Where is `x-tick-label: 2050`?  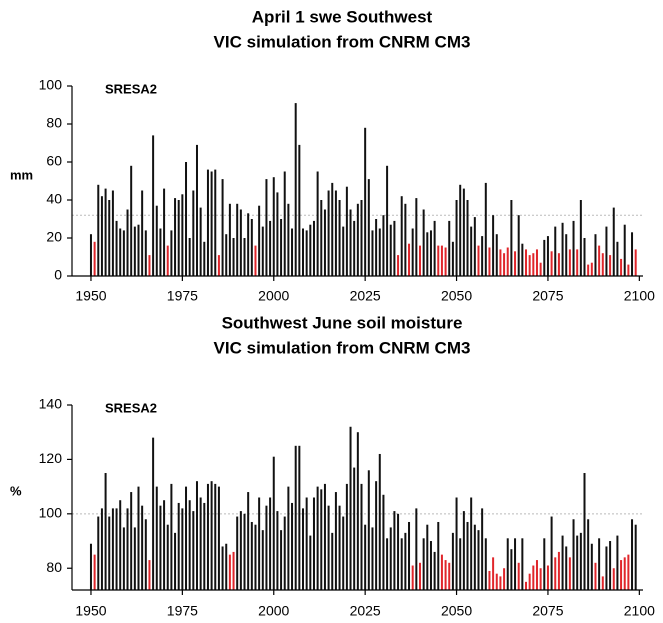 x-tick-label: 2050 is located at coordinates (456, 296).